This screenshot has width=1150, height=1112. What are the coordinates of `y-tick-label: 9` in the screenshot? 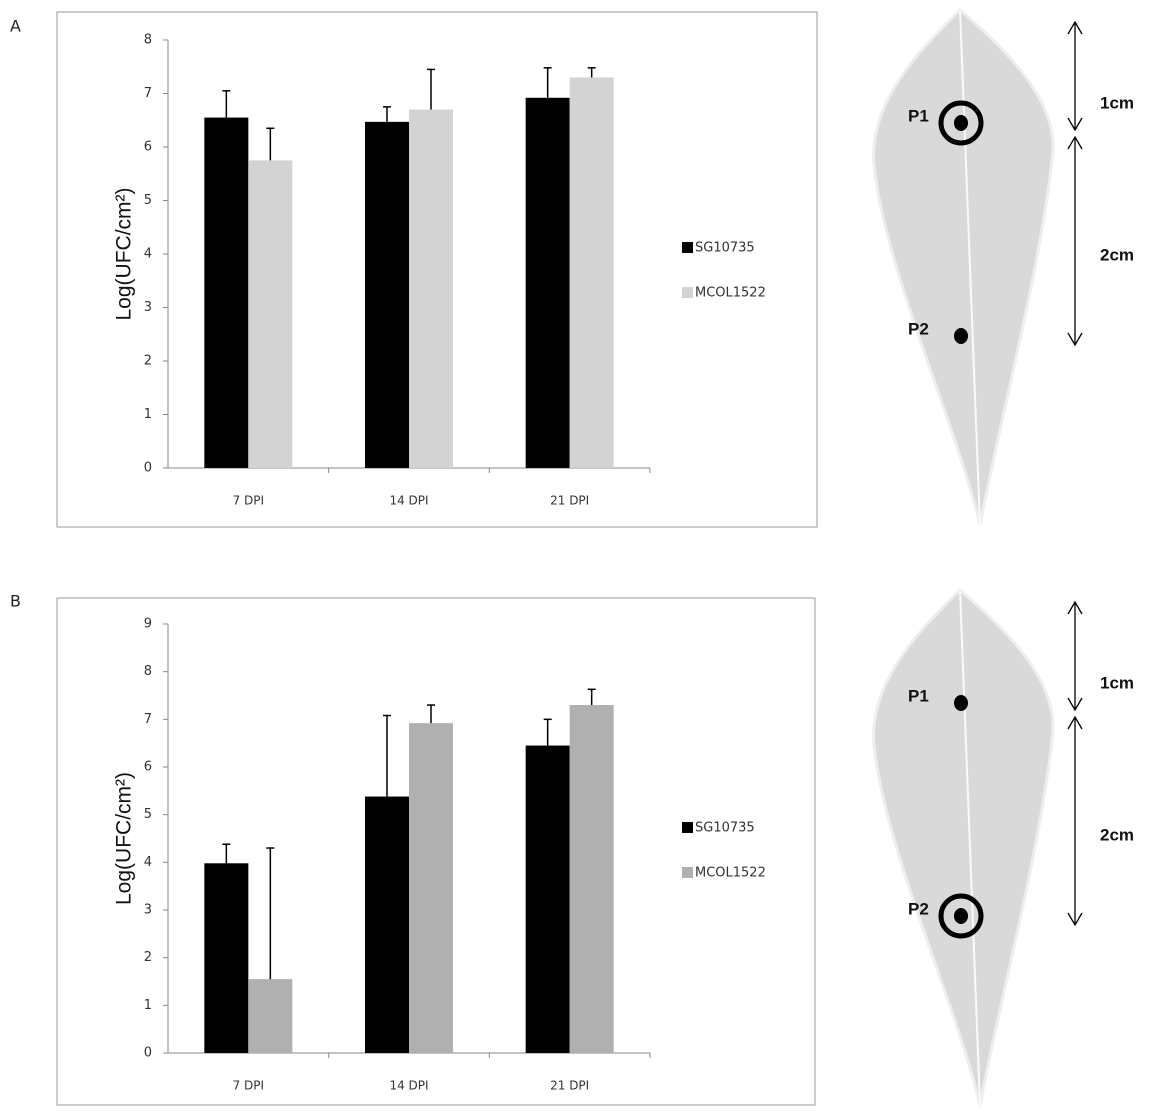 It's located at (148, 624).